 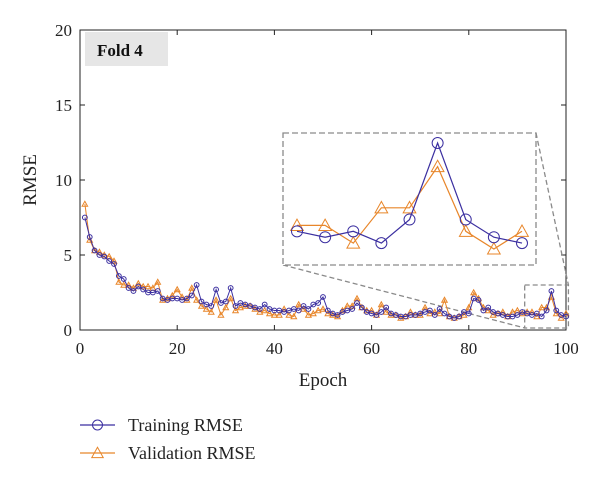 I want to click on y-axis-label: RMSE, so click(x=30, y=180).